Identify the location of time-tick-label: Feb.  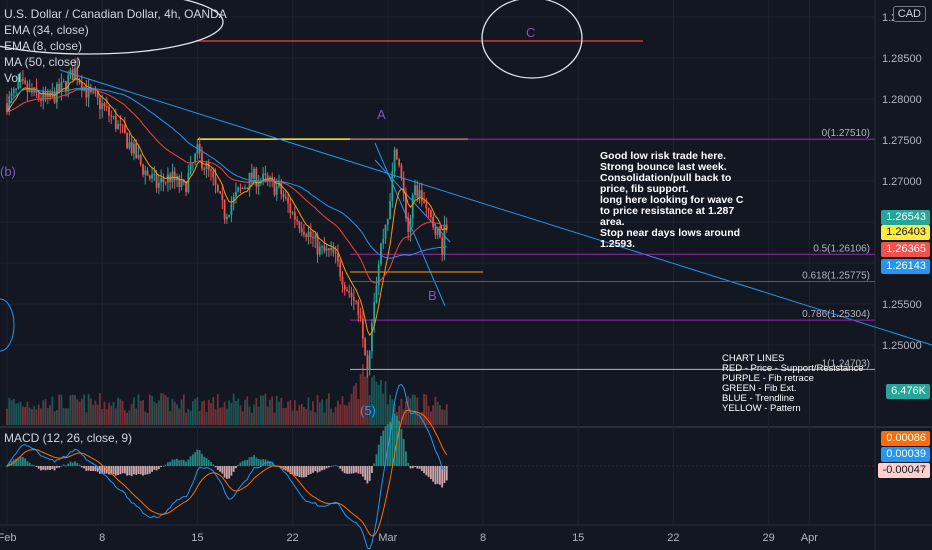
(8, 538).